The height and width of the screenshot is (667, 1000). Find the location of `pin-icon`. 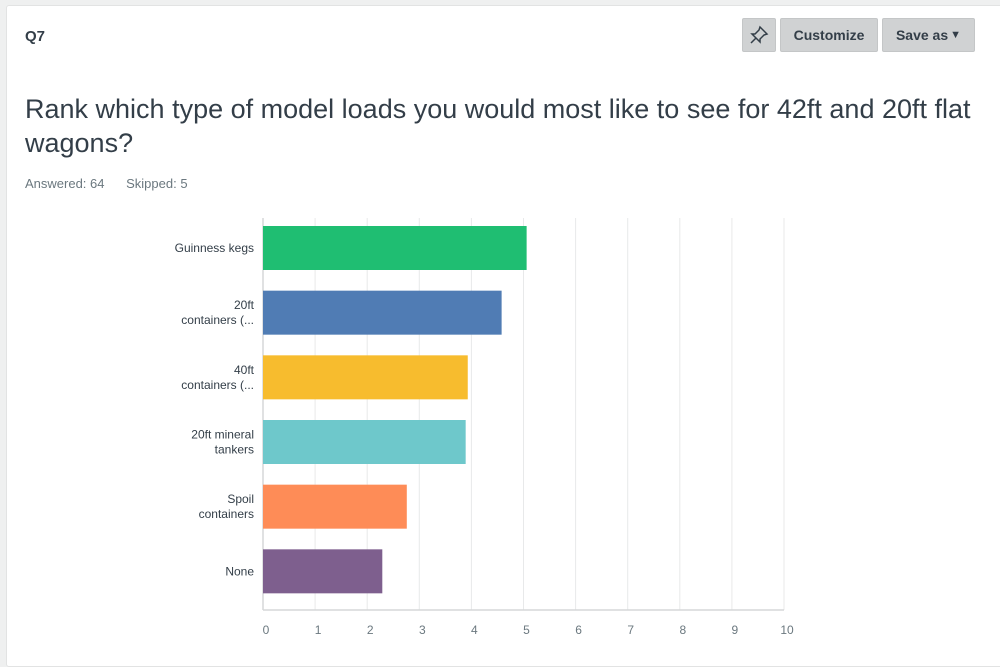

pin-icon is located at coordinates (759, 34).